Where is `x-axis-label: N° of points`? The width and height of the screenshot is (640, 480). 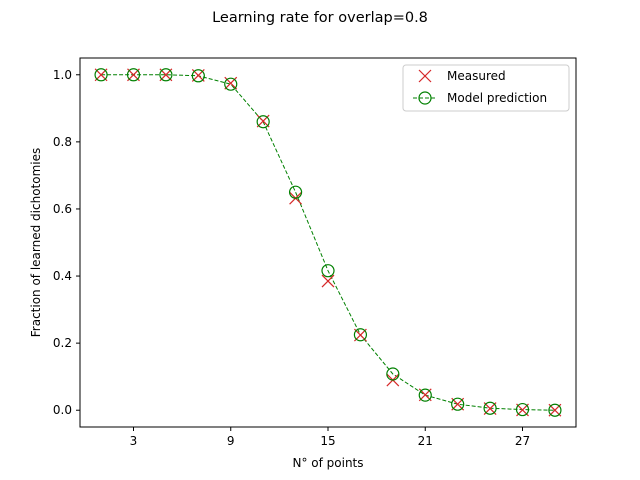 x-axis-label: N° of points is located at coordinates (327, 463).